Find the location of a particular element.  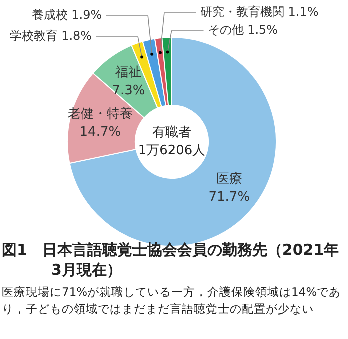

slice-label: その他 1.5% is located at coordinates (243, 30).